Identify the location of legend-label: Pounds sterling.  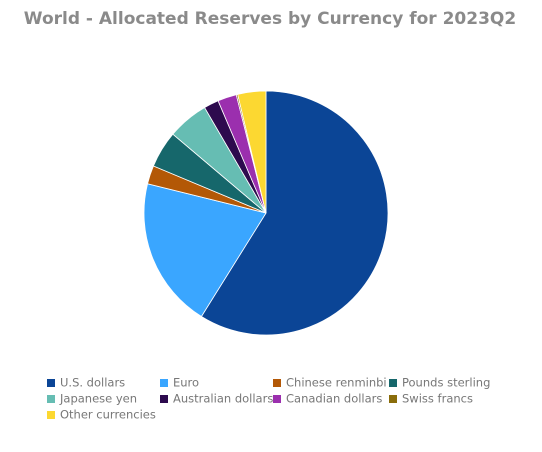
(446, 383).